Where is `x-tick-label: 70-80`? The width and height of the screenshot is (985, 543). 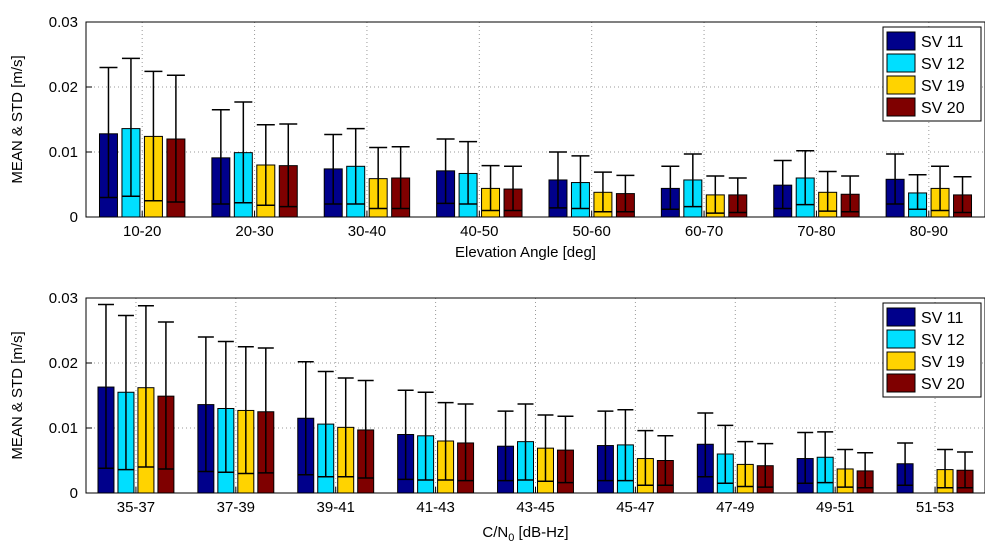 x-tick-label: 70-80 is located at coordinates (816, 231).